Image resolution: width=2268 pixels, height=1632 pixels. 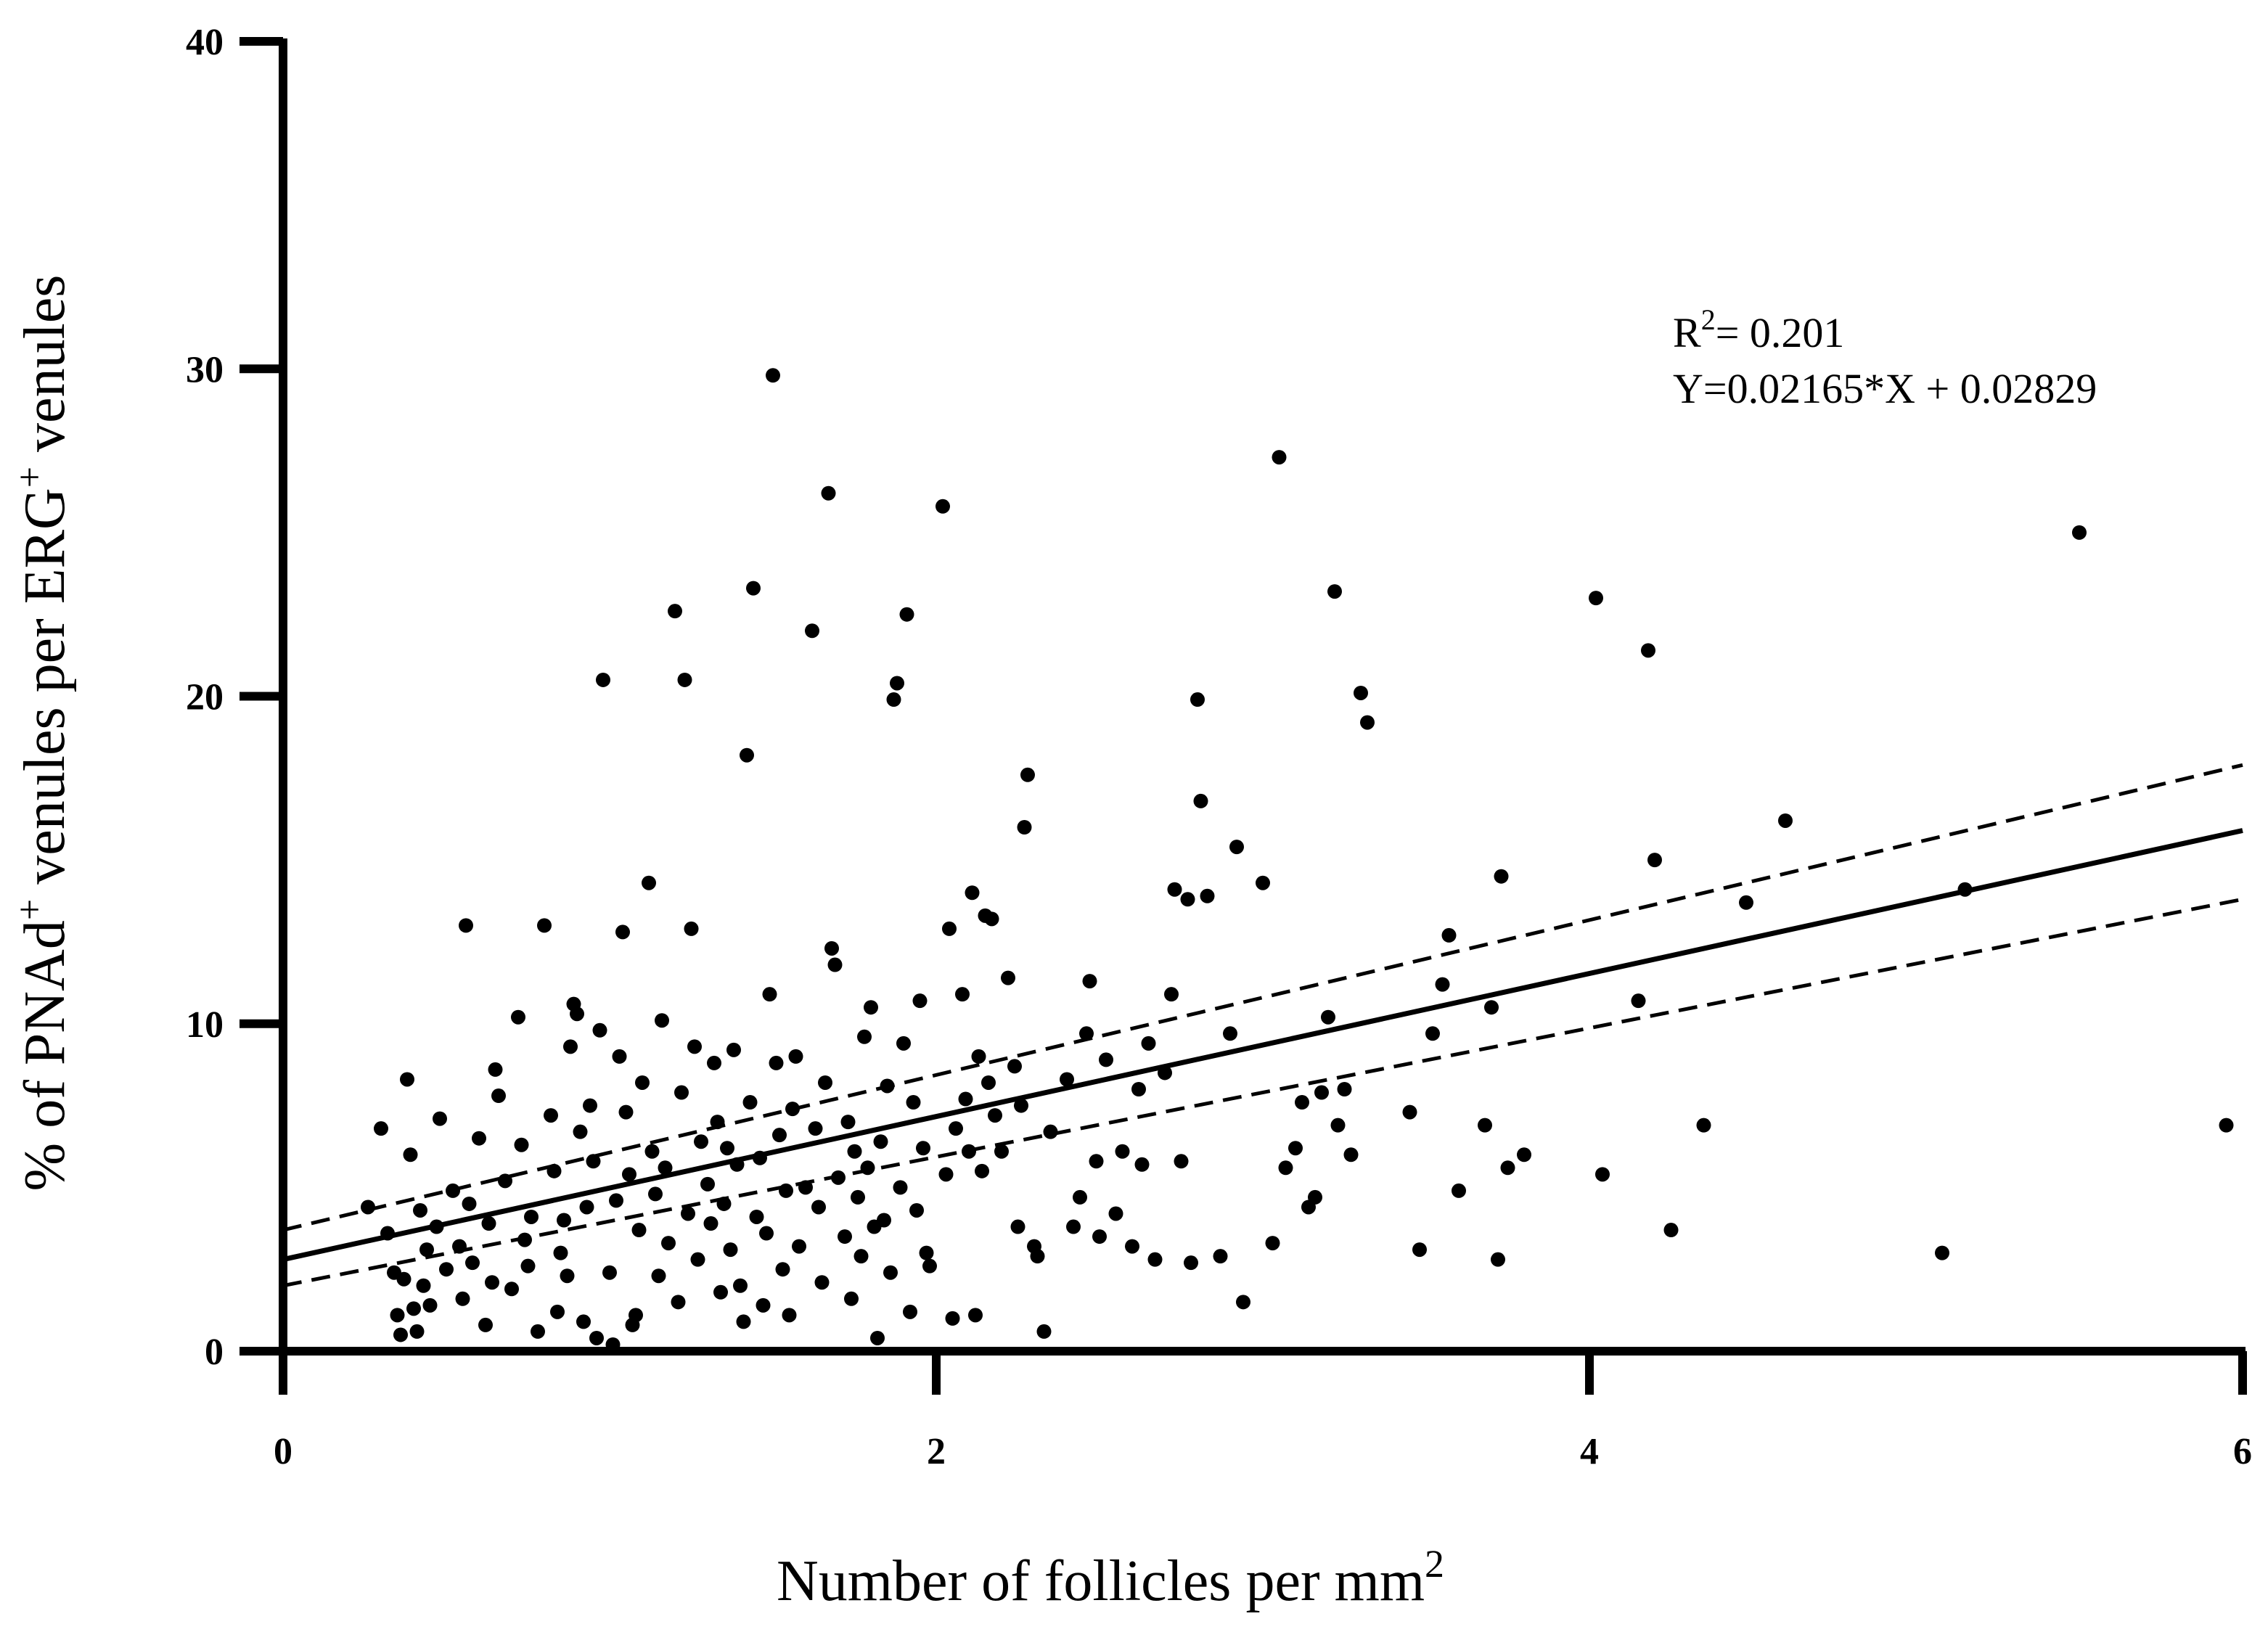 What do you see at coordinates (45, 371) in the screenshot?
I see `y-axis-title-part-3: venules` at bounding box center [45, 371].